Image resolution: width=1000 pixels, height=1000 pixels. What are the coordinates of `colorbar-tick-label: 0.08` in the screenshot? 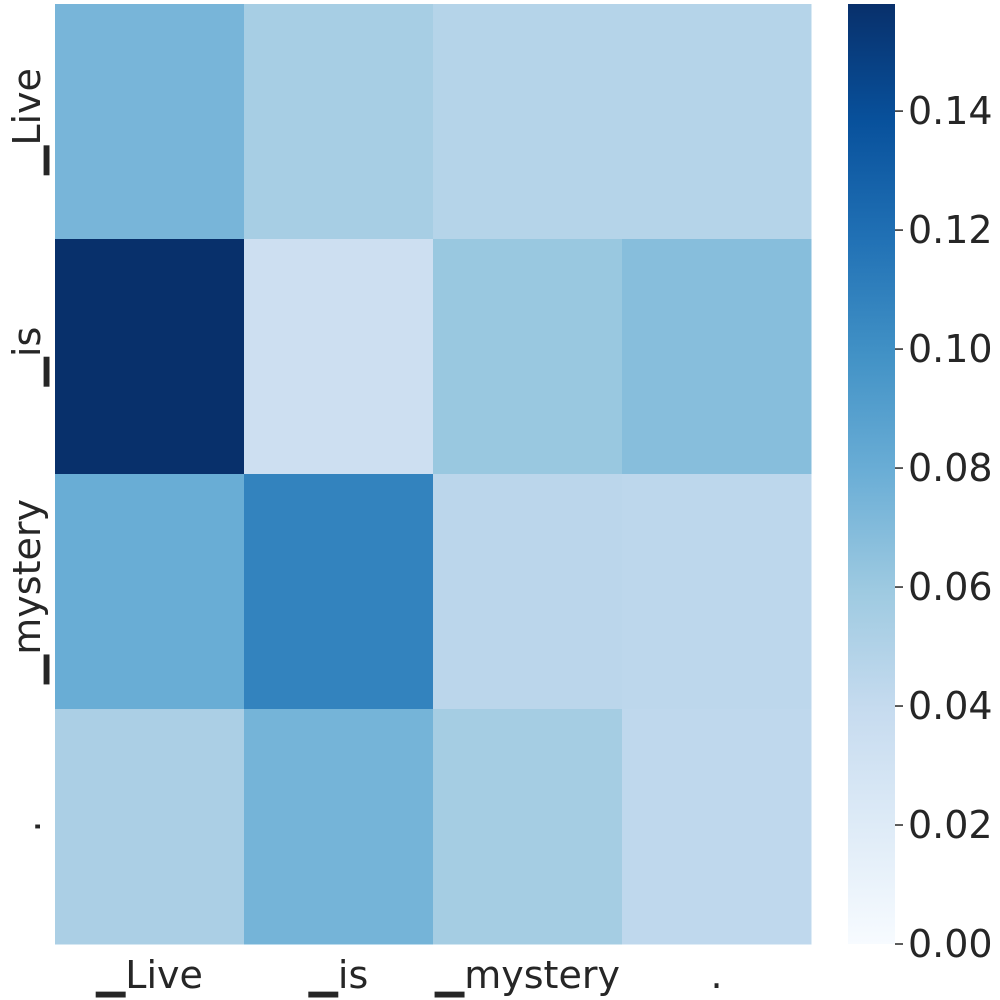 It's located at (950, 468).